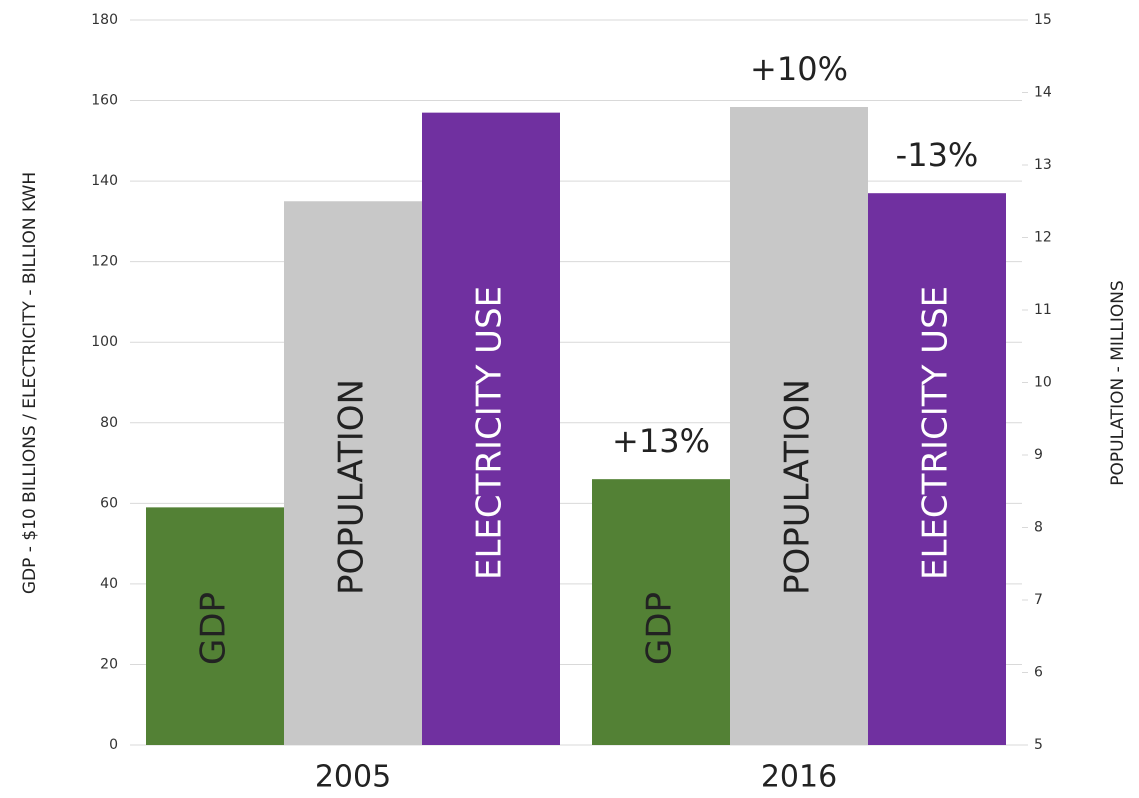  Describe the element at coordinates (1043, 93) in the screenshot. I see `y2-tick-label: 14` at that location.